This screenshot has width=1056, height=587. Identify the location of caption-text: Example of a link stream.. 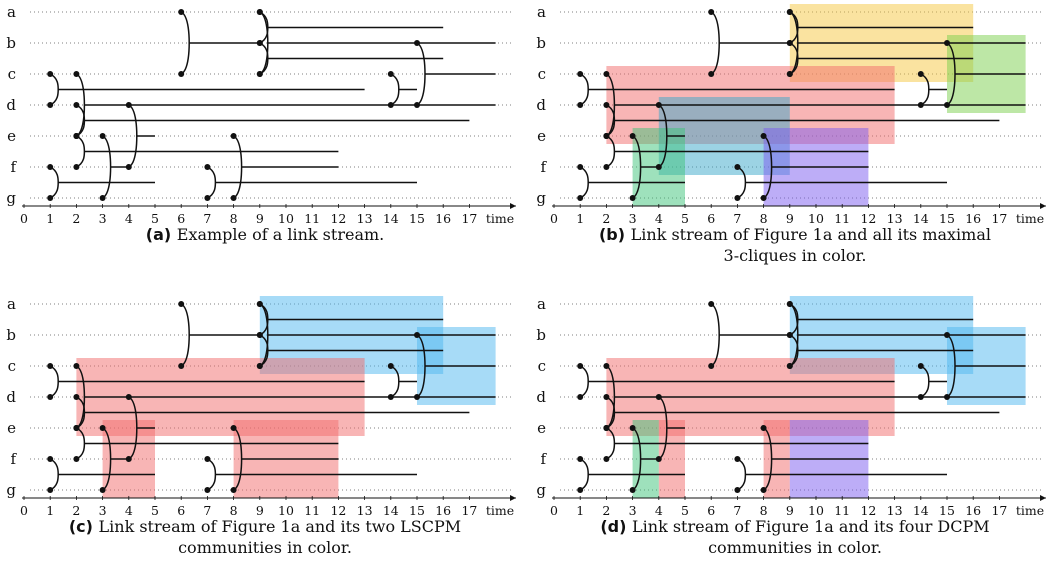
(280, 234).